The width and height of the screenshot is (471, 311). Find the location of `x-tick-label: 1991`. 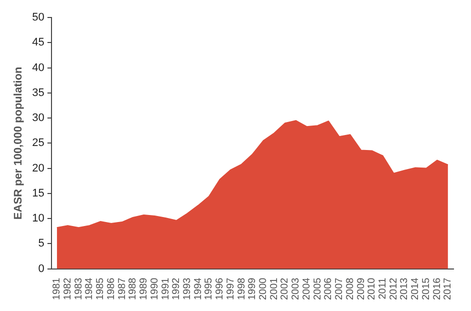

x-tick-label: 1991 is located at coordinates (166, 288).